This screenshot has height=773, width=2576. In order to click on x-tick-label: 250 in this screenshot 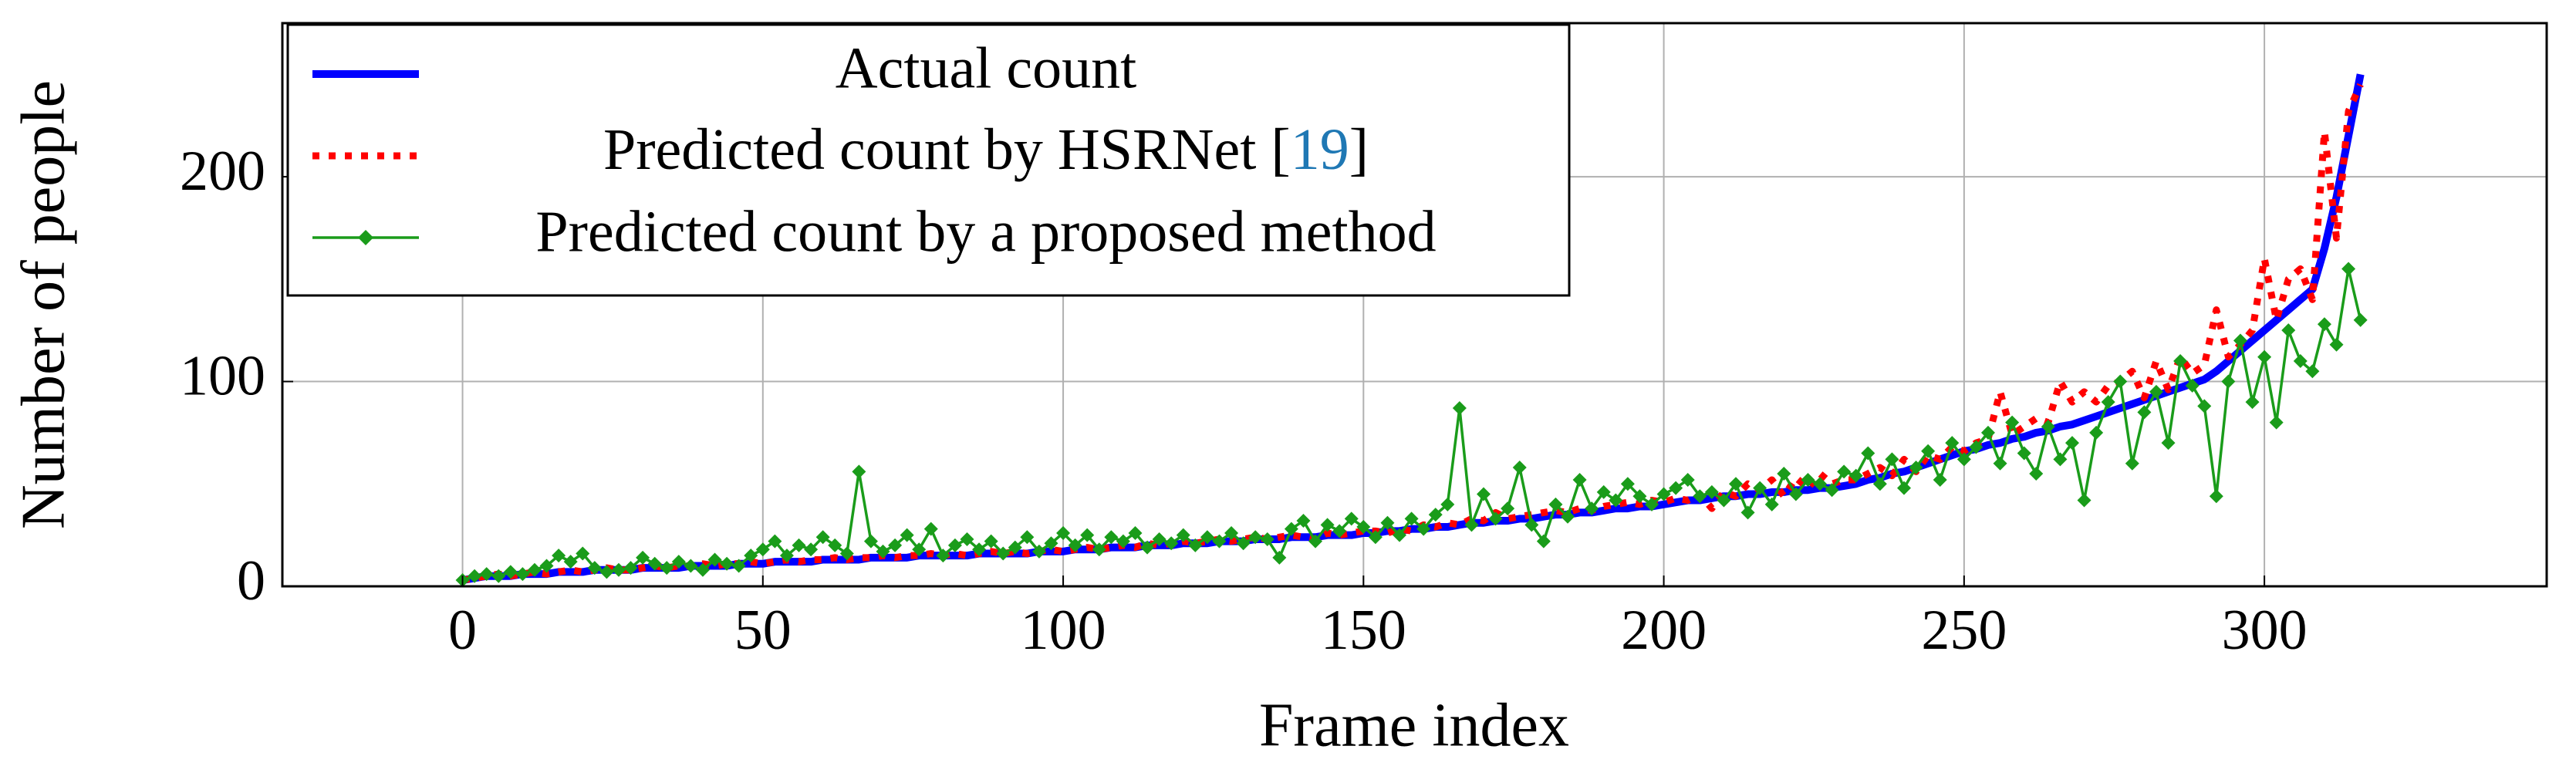, I will do `click(1964, 630)`.